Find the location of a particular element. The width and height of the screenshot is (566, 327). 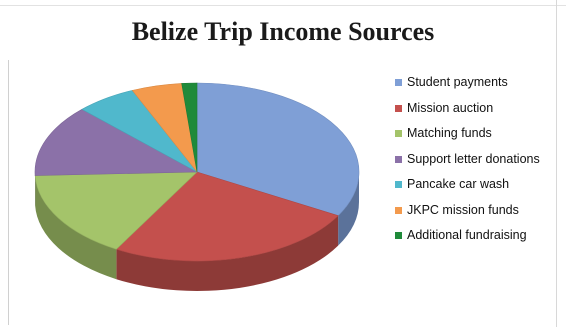

legend-label-3: Support letter donations is located at coordinates (473, 158).